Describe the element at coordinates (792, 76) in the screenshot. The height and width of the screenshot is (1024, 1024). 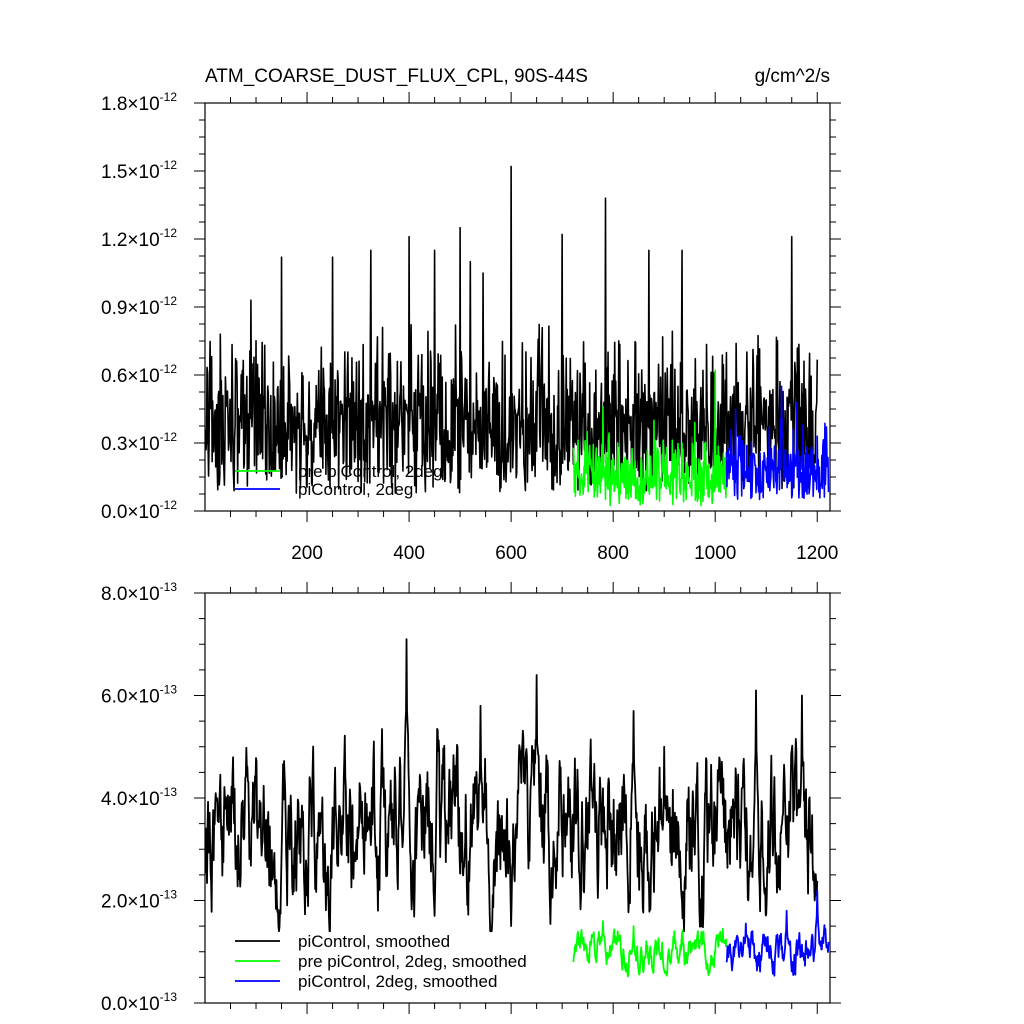
I see `chart-units: g/cm^2/s` at that location.